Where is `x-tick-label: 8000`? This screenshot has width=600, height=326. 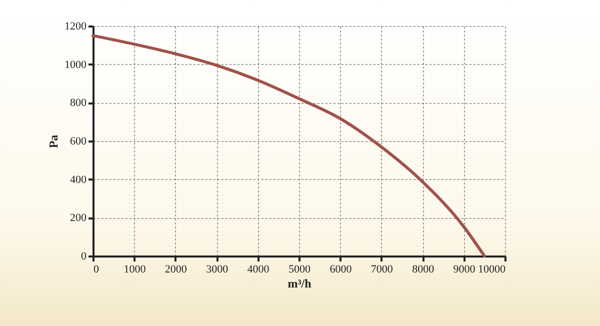 x-tick-label: 8000 is located at coordinates (423, 270).